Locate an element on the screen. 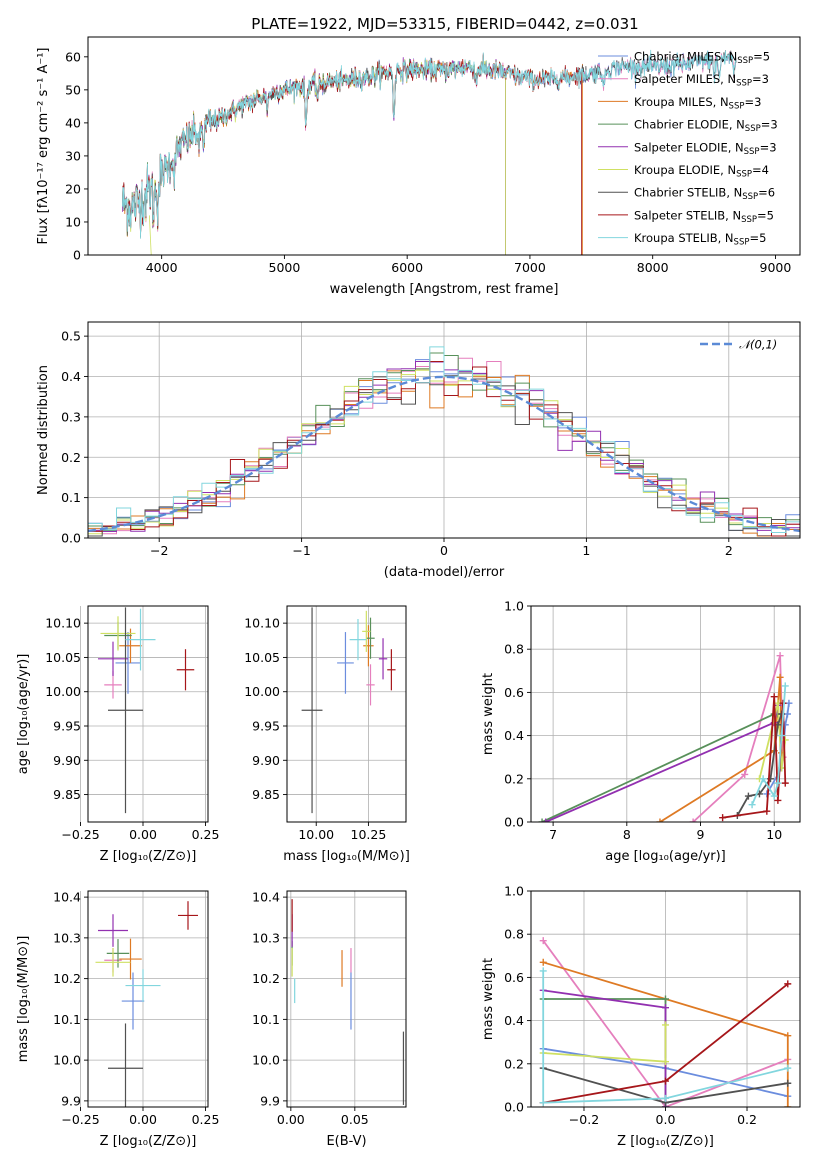 The image size is (819, 1170). mass-weight-marker-chabrier-elodie is located at coordinates (665, 999).